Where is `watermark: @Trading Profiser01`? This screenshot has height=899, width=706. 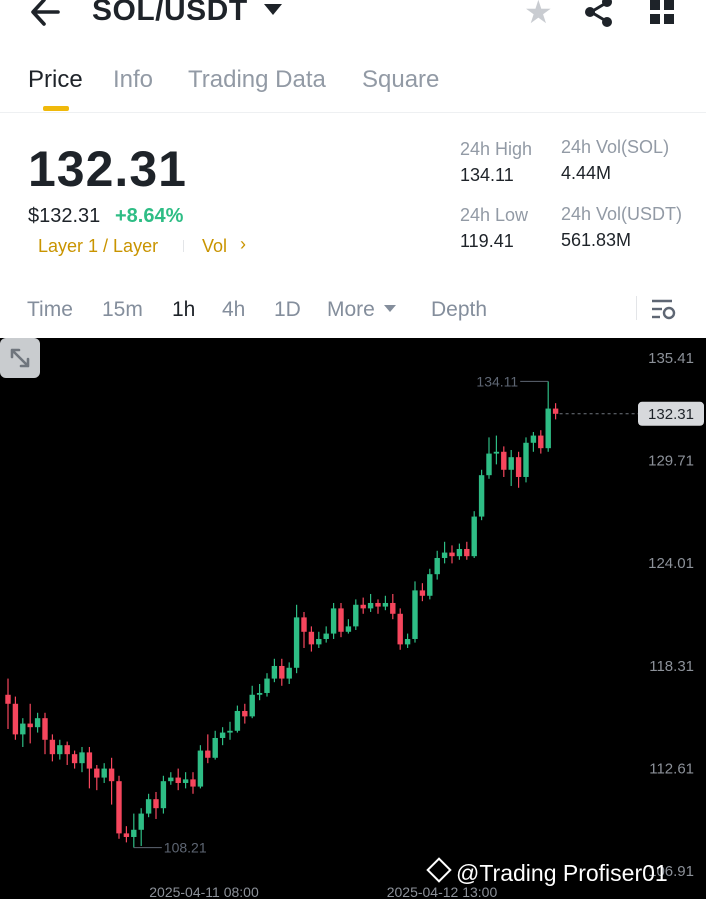
watermark: @Trading Profiser01 is located at coordinates (547, 872).